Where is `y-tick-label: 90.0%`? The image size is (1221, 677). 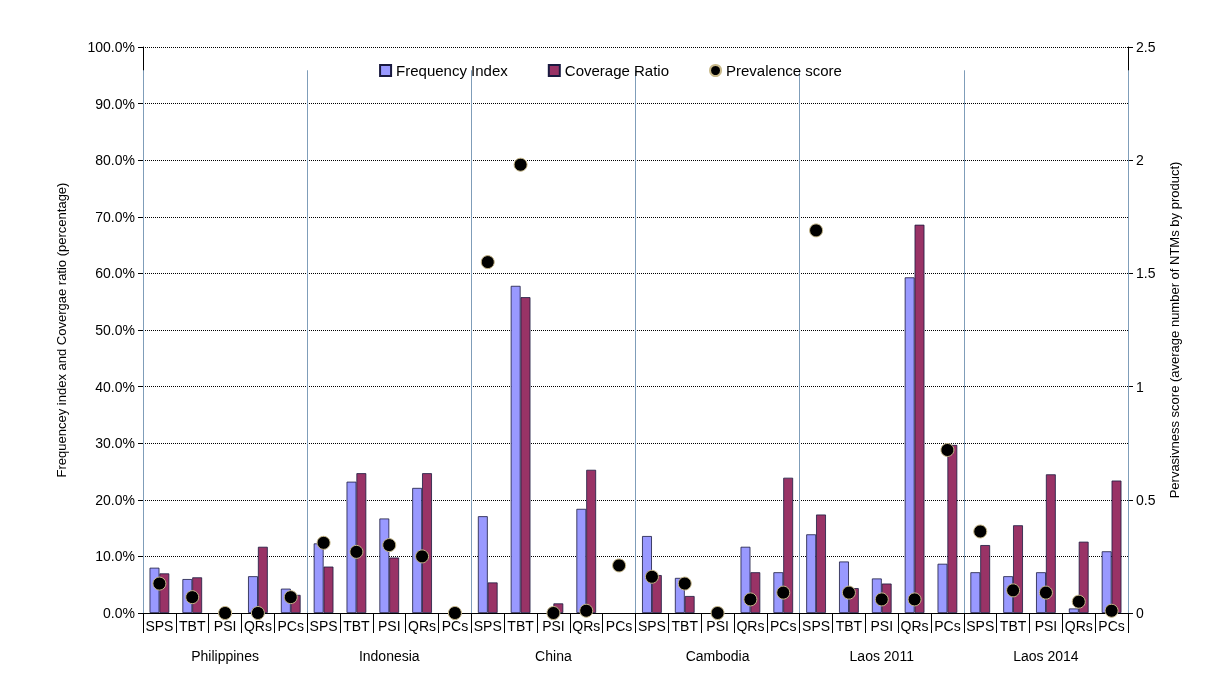 y-tick-label: 90.0% is located at coordinates (115, 103).